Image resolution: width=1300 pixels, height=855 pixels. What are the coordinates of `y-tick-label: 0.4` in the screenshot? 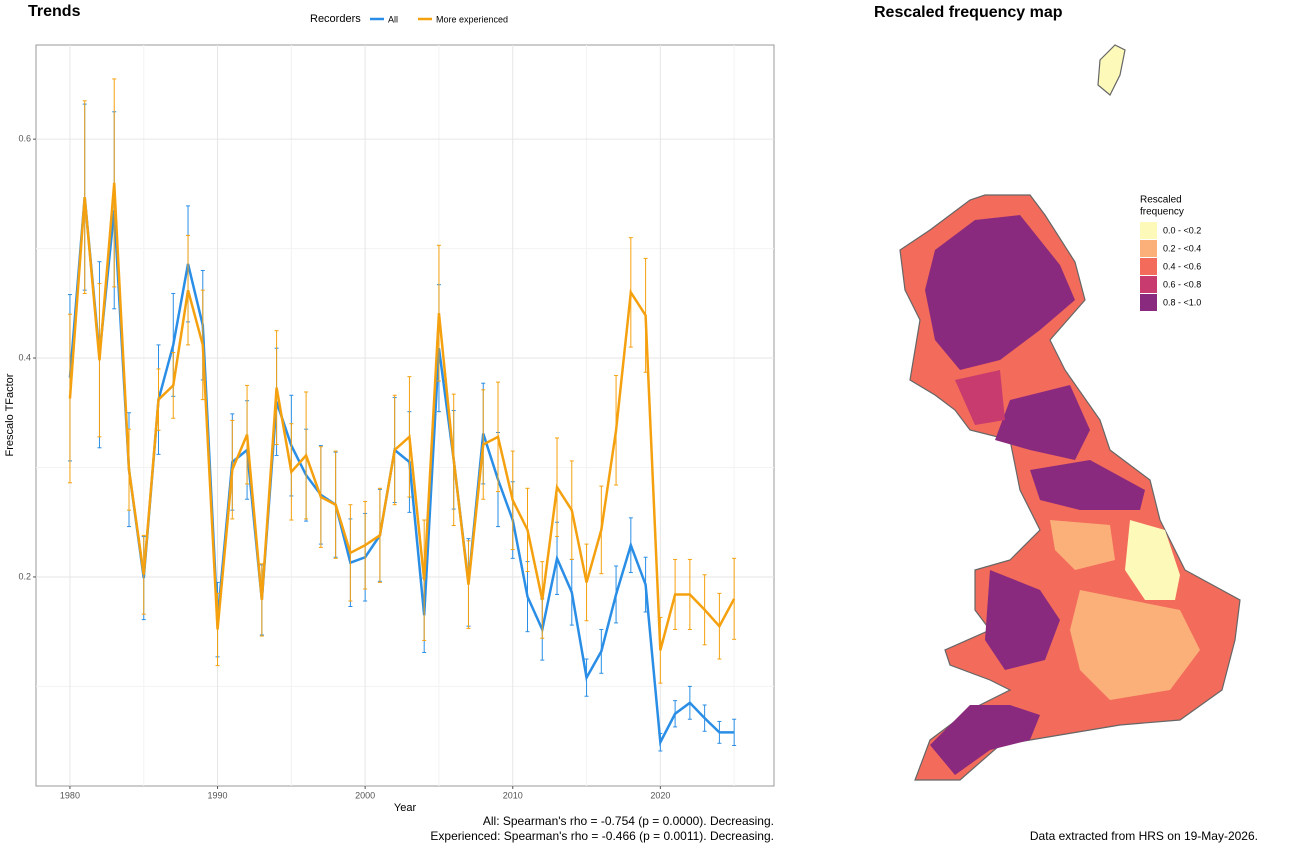 It's located at (24, 357).